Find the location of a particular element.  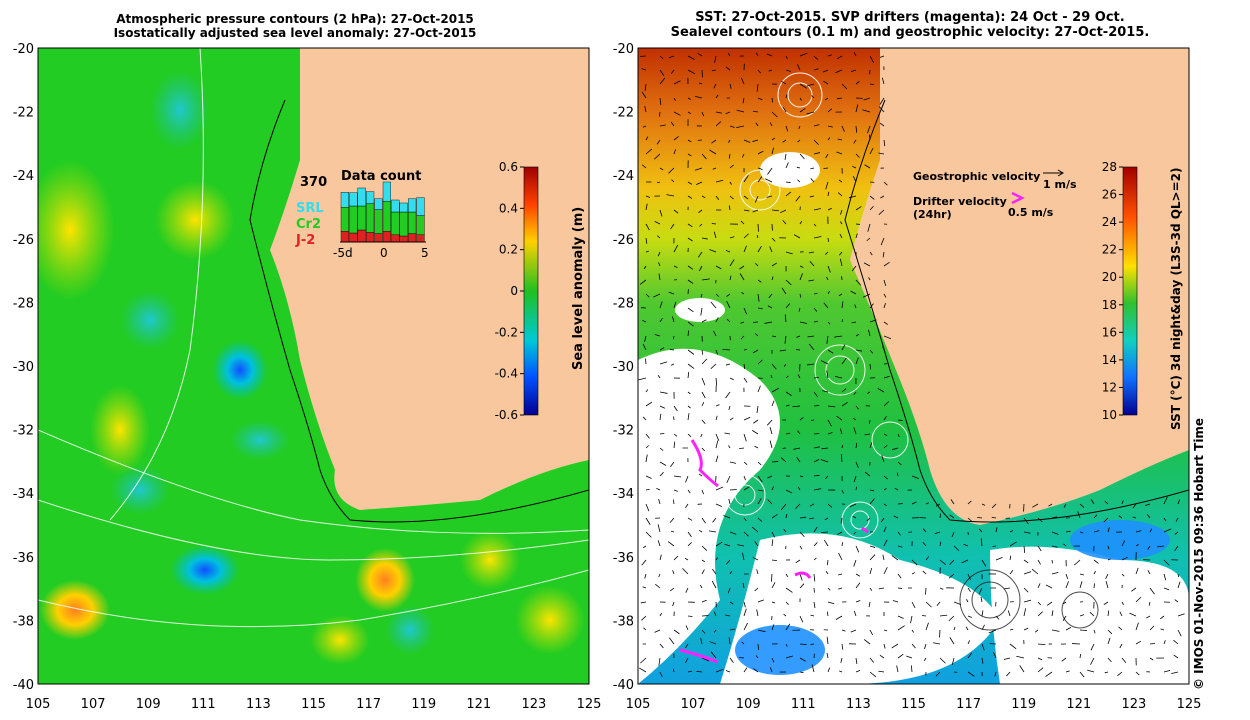

geostrophic-scale: 1 m/s is located at coordinates (1060, 184).